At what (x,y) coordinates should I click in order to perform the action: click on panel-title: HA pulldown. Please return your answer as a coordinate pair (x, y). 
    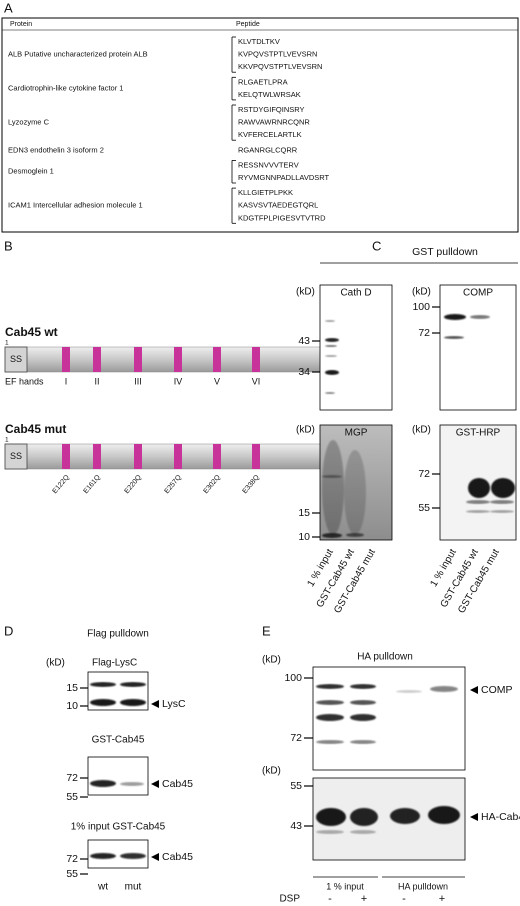
    Looking at the image, I should click on (385, 657).